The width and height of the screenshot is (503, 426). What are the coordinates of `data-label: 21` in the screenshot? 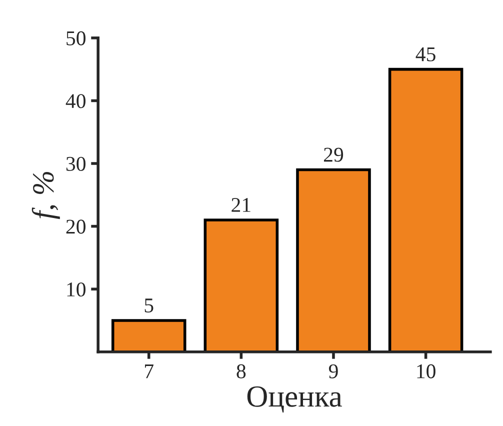 It's located at (241, 205).